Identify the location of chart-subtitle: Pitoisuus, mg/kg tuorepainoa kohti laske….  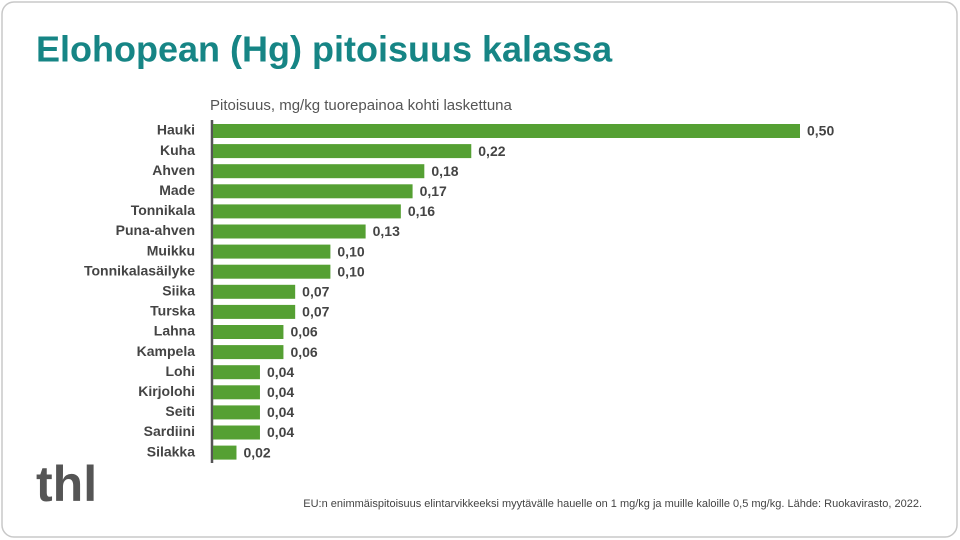
(361, 105).